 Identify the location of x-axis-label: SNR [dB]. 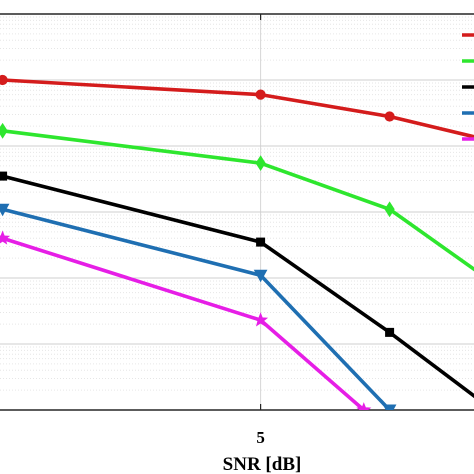
(262, 464).